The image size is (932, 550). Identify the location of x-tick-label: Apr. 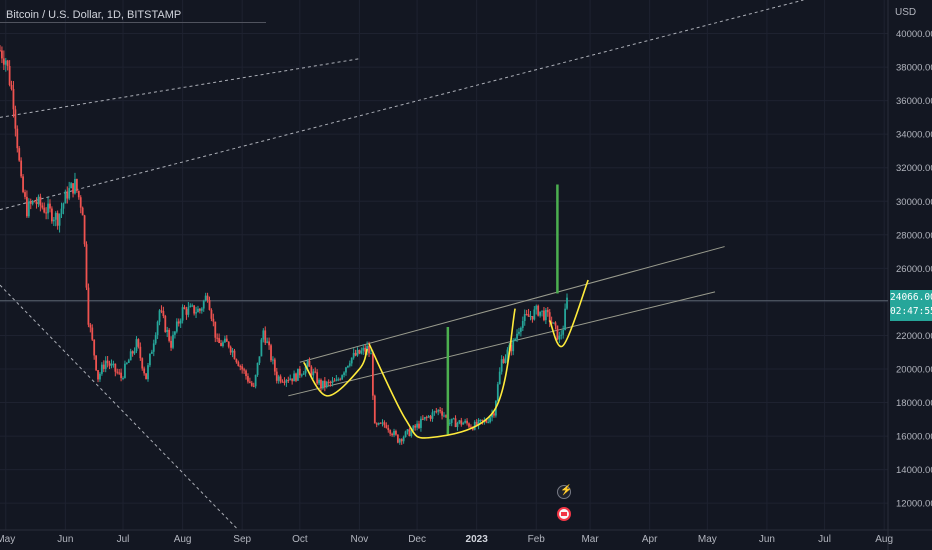
(650, 539).